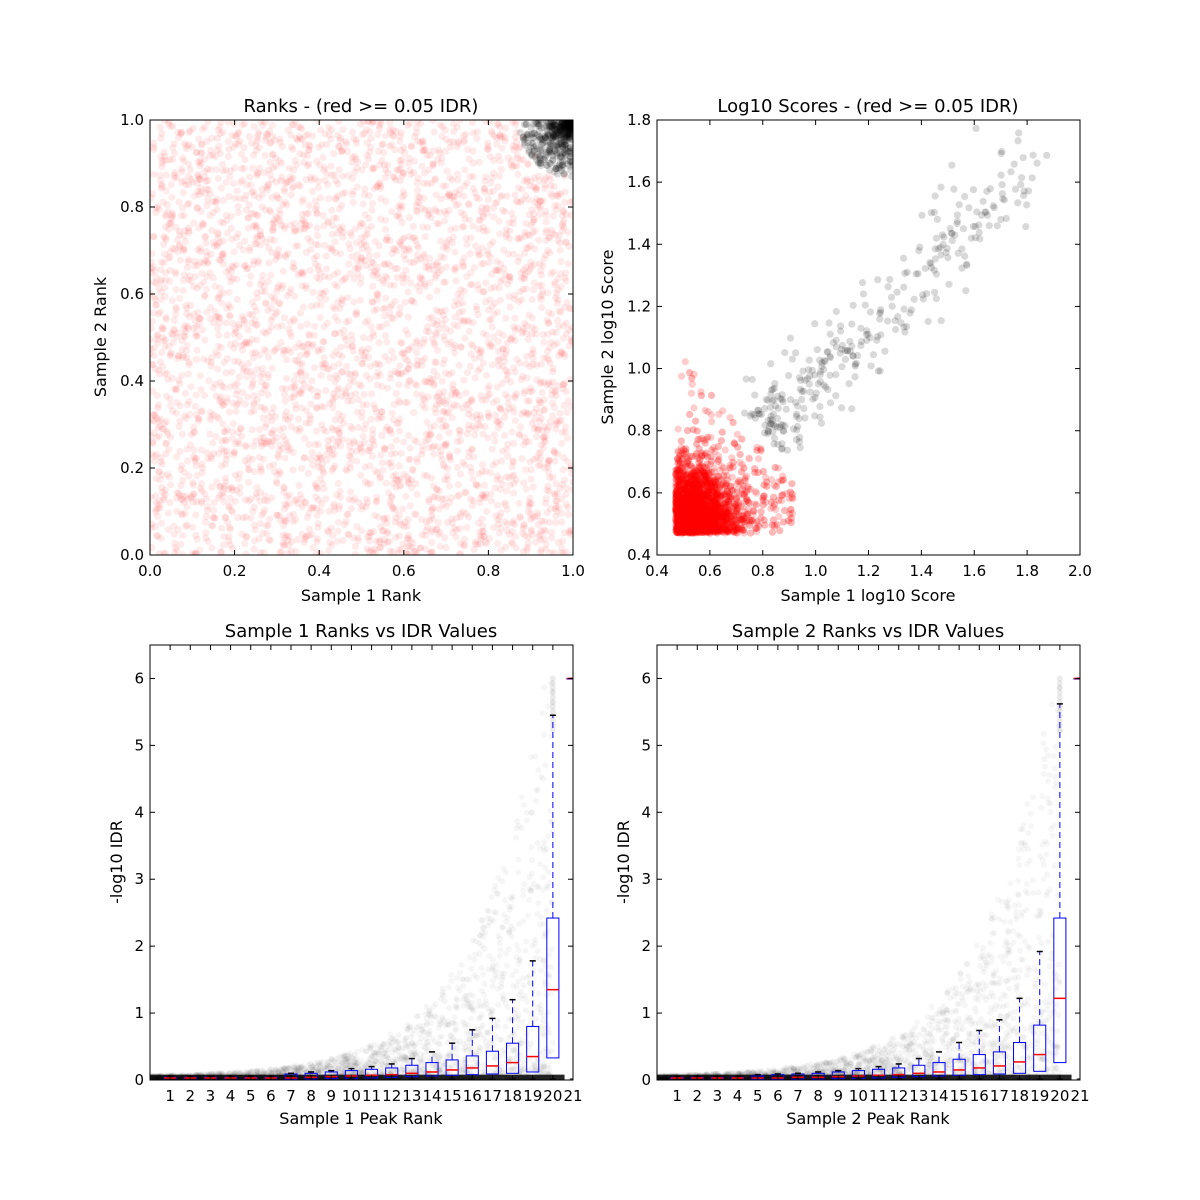 The image size is (1200, 1200). What do you see at coordinates (319, 571) in the screenshot?
I see `ranks-xtick-label: 0.4` at bounding box center [319, 571].